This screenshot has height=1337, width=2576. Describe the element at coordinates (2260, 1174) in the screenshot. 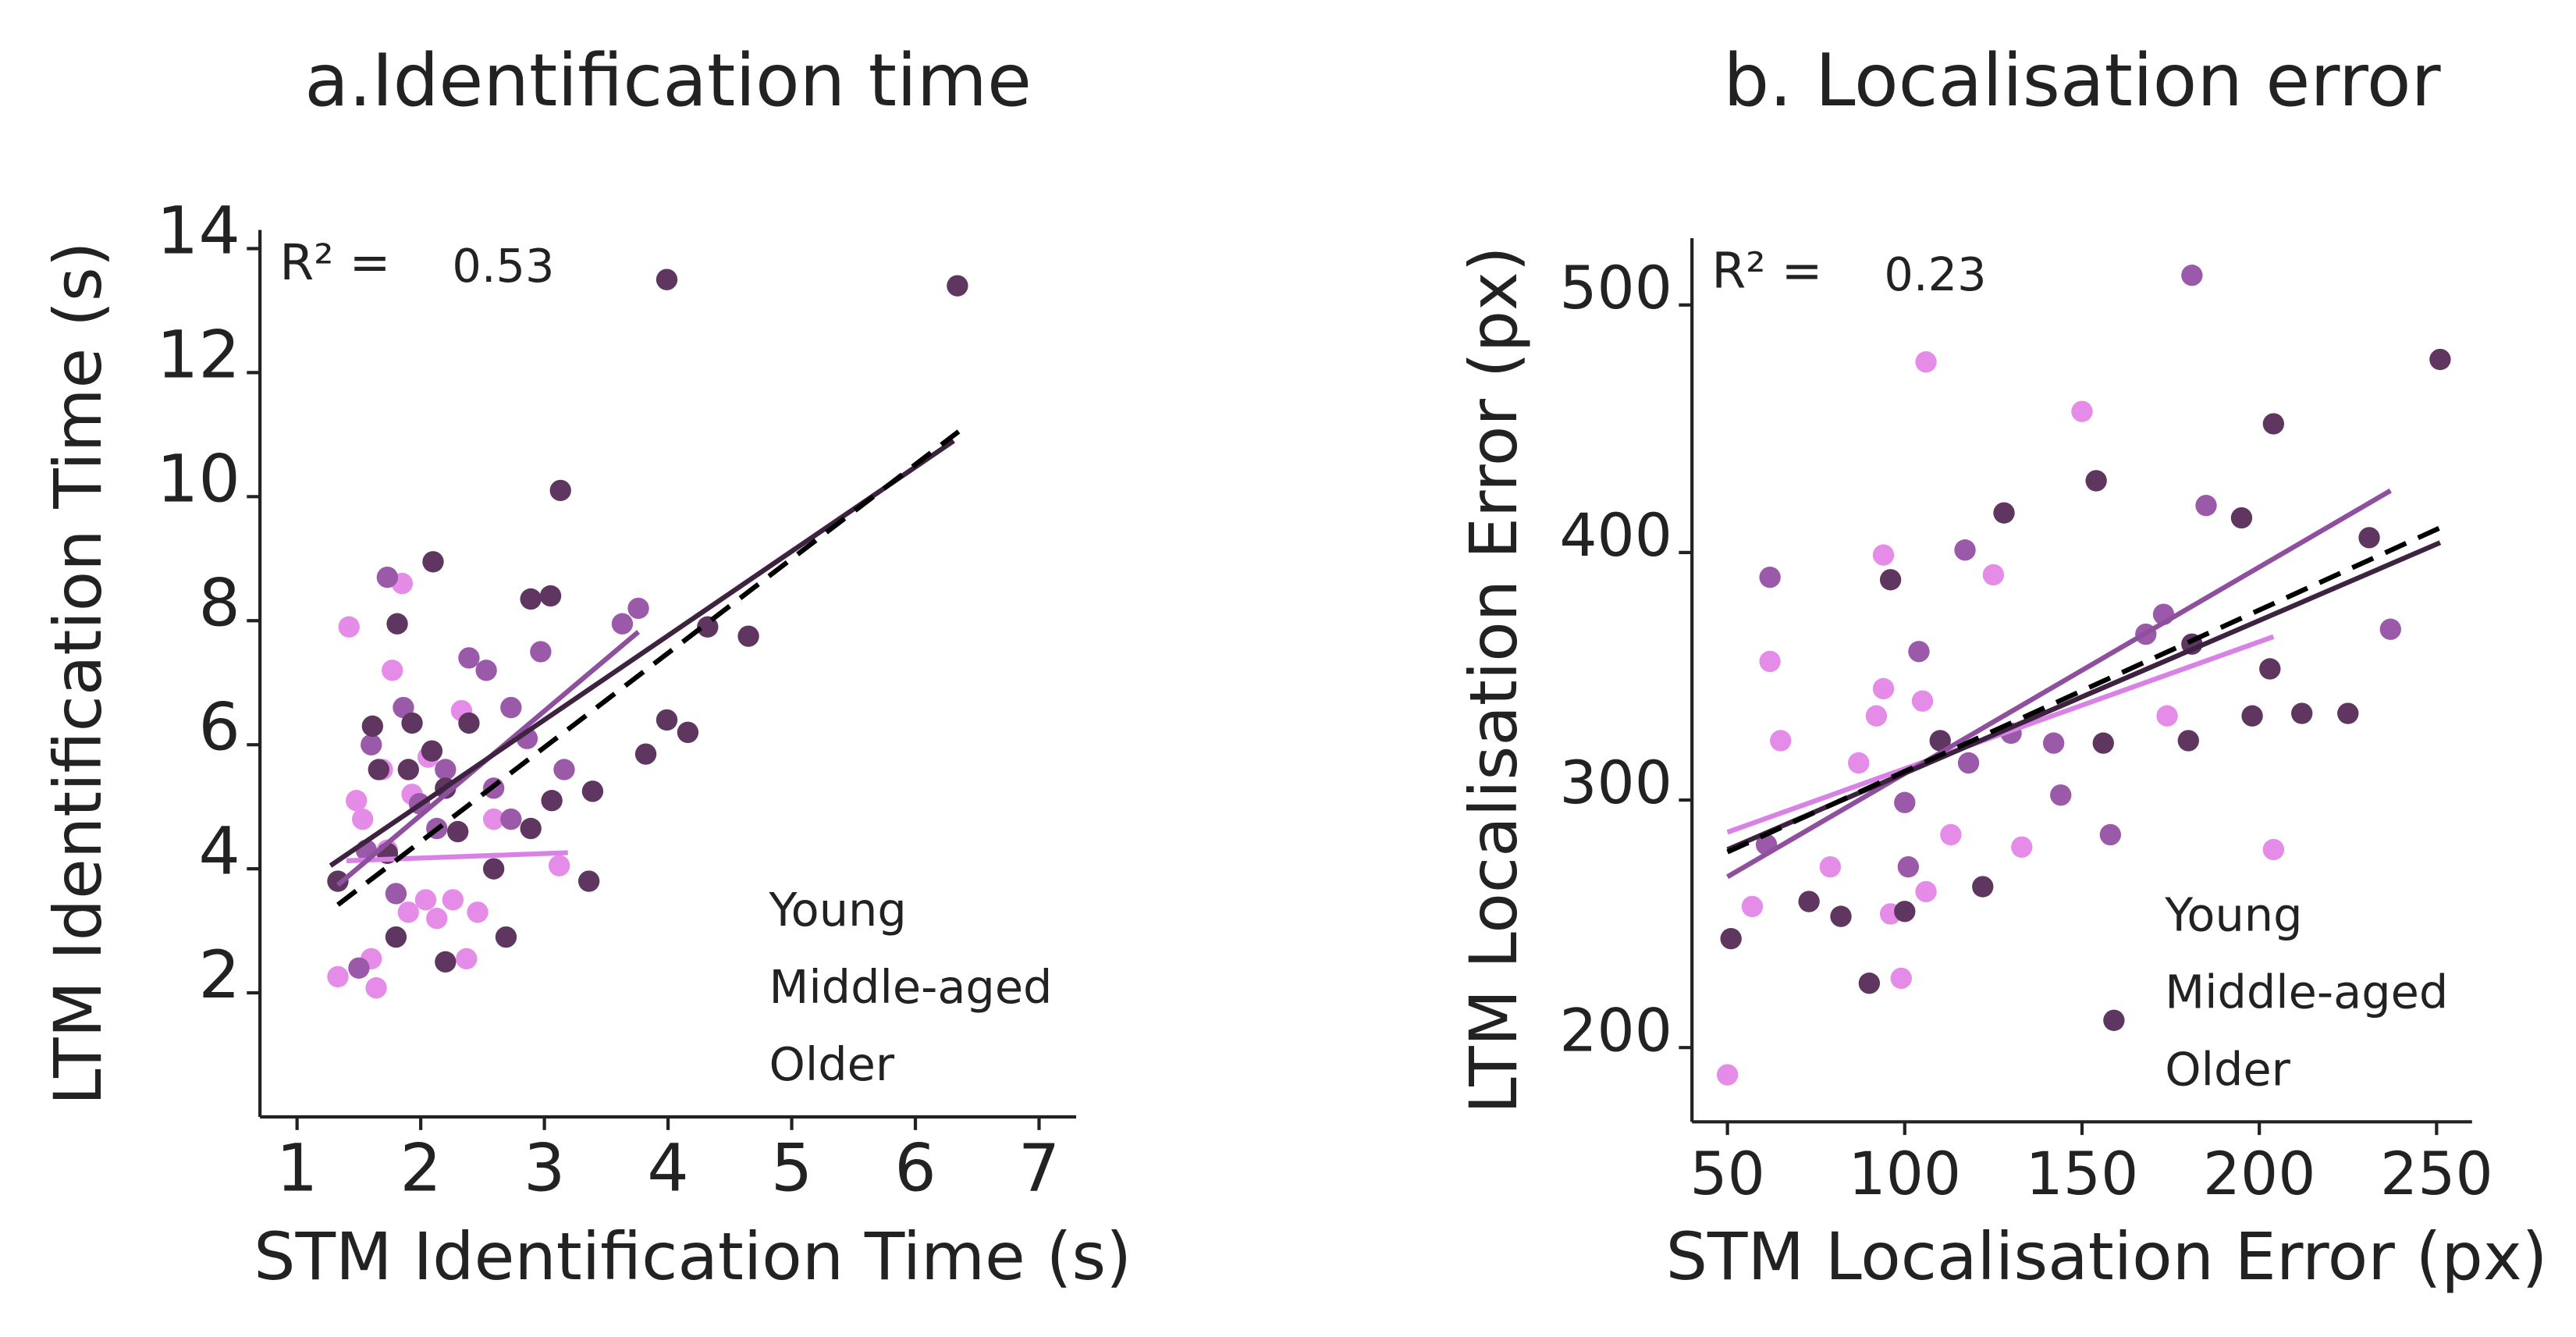

I see `x-tick-label: 200` at that location.